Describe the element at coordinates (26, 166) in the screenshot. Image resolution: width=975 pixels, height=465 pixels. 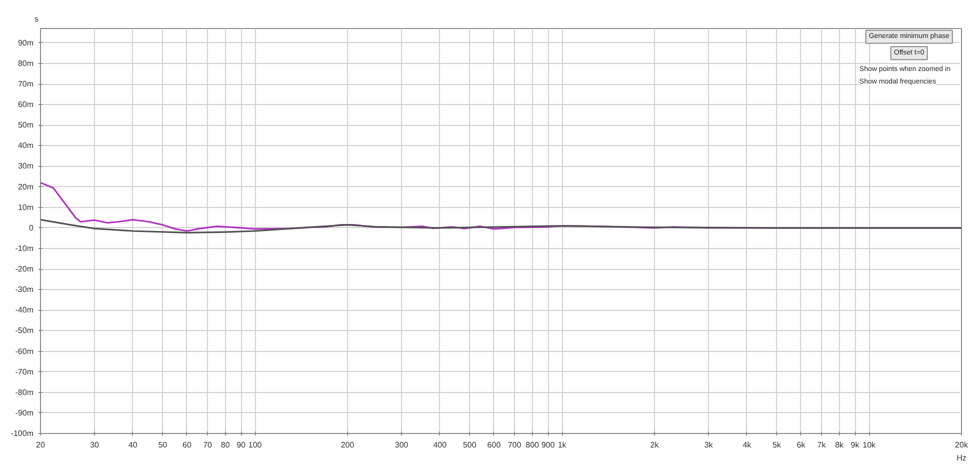
I see `y-tick-label: 30m` at that location.